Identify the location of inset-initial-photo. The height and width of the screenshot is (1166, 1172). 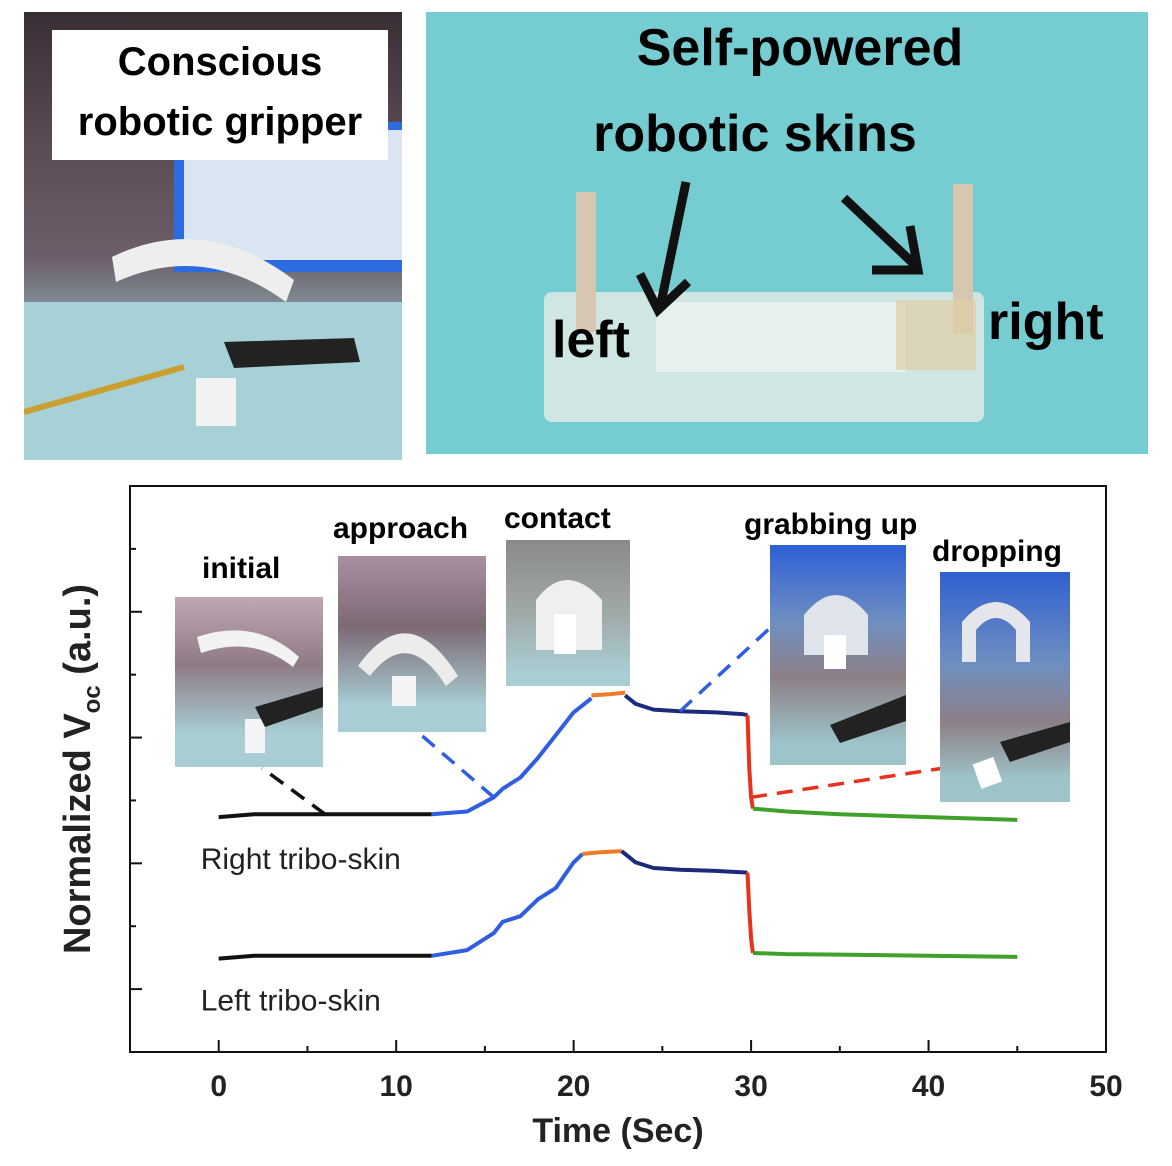
(249, 682).